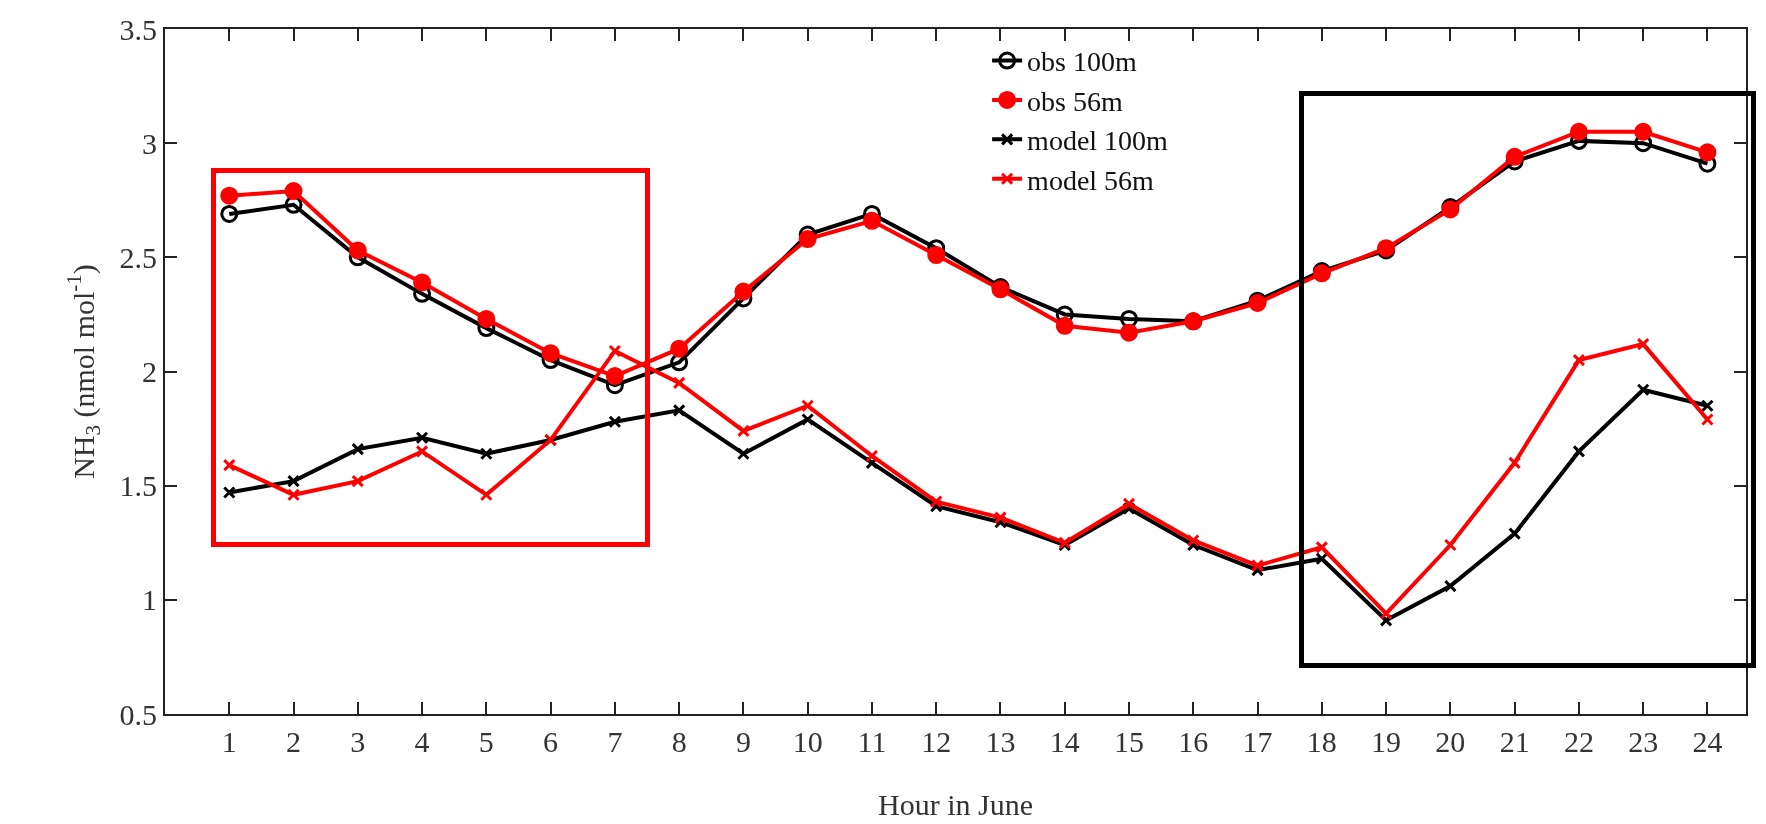 This screenshot has width=1766, height=824. Describe the element at coordinates (743, 741) in the screenshot. I see `x-tick-label: 9` at that location.